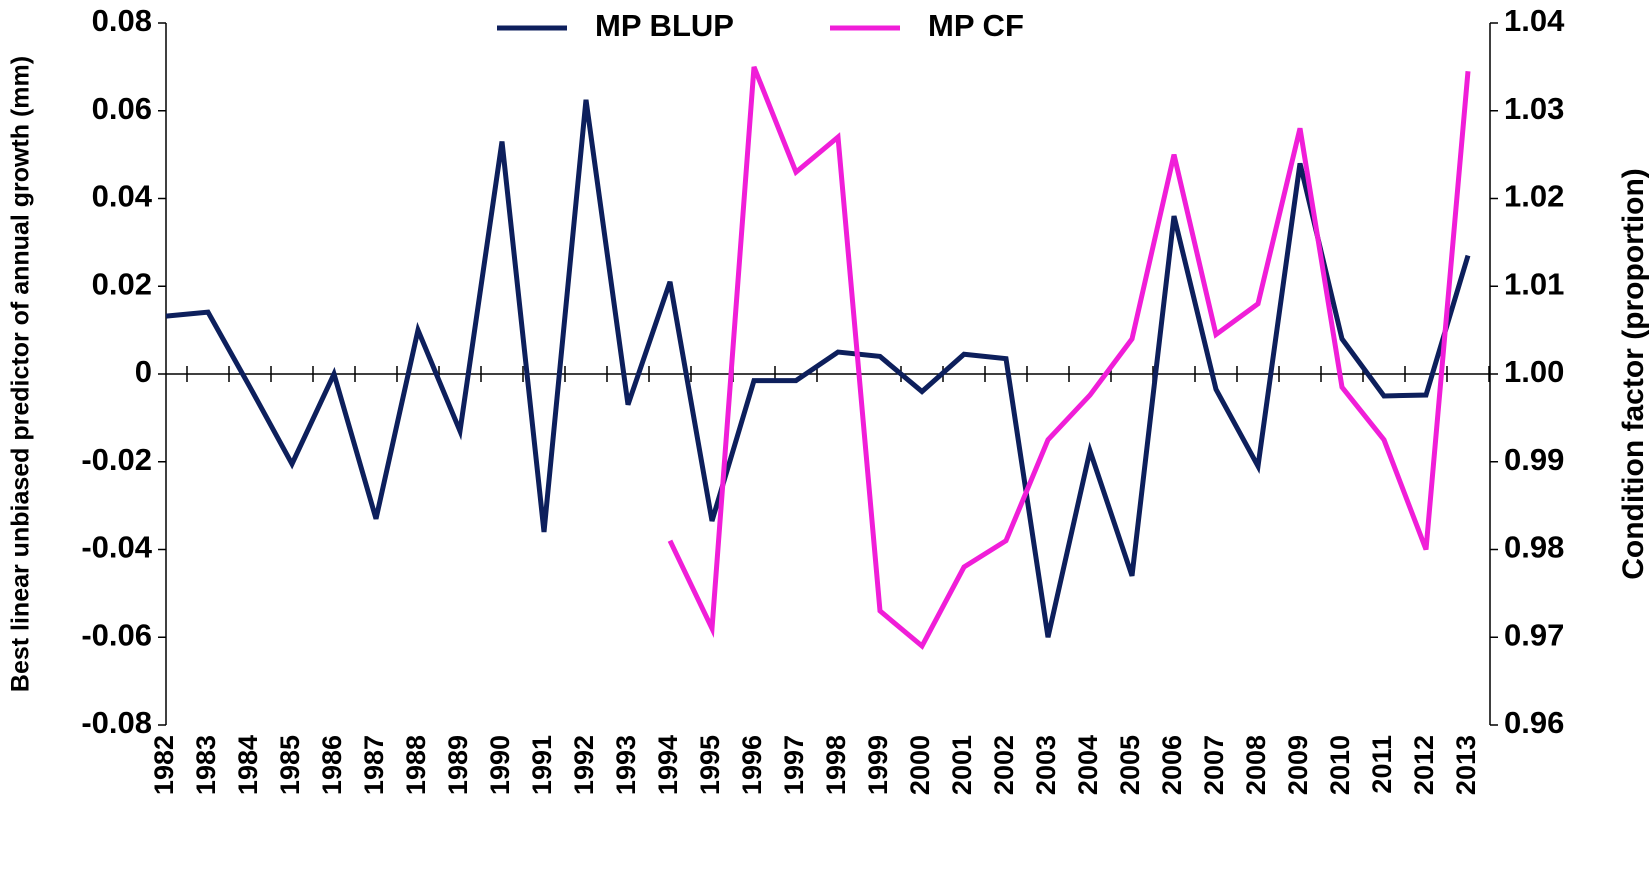 The image size is (1650, 880). I want to click on y2-tick-label: 0.98, so click(1534, 547).